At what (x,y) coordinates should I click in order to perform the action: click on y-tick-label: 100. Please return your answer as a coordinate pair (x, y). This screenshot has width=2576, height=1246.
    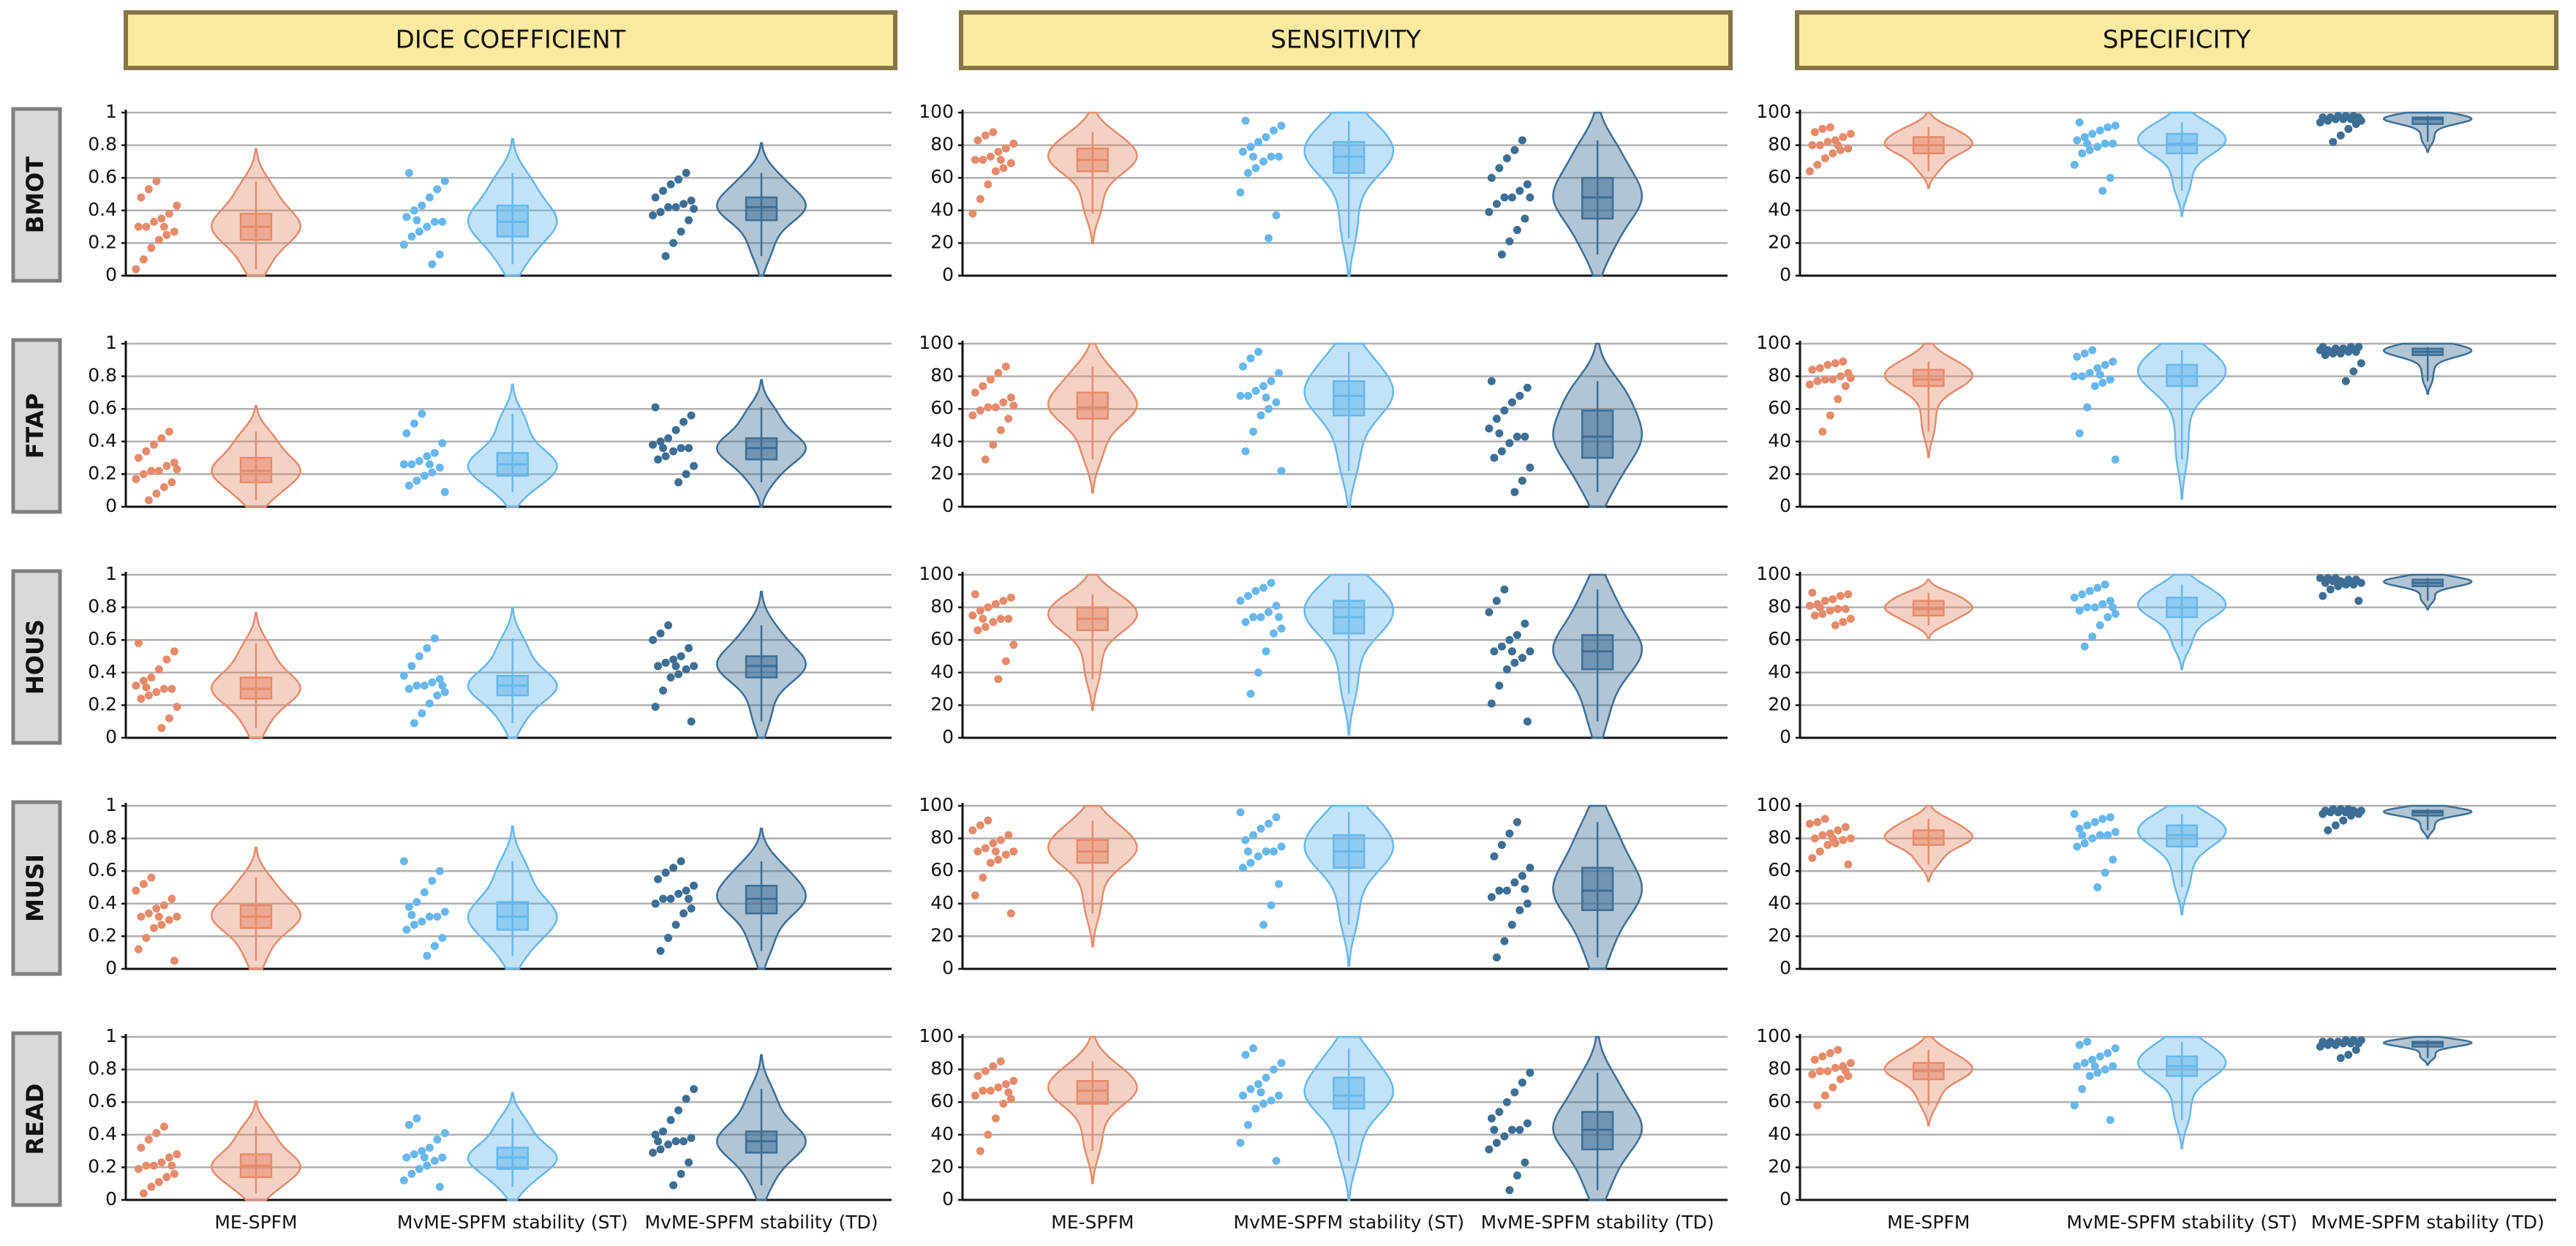
    Looking at the image, I should click on (936, 111).